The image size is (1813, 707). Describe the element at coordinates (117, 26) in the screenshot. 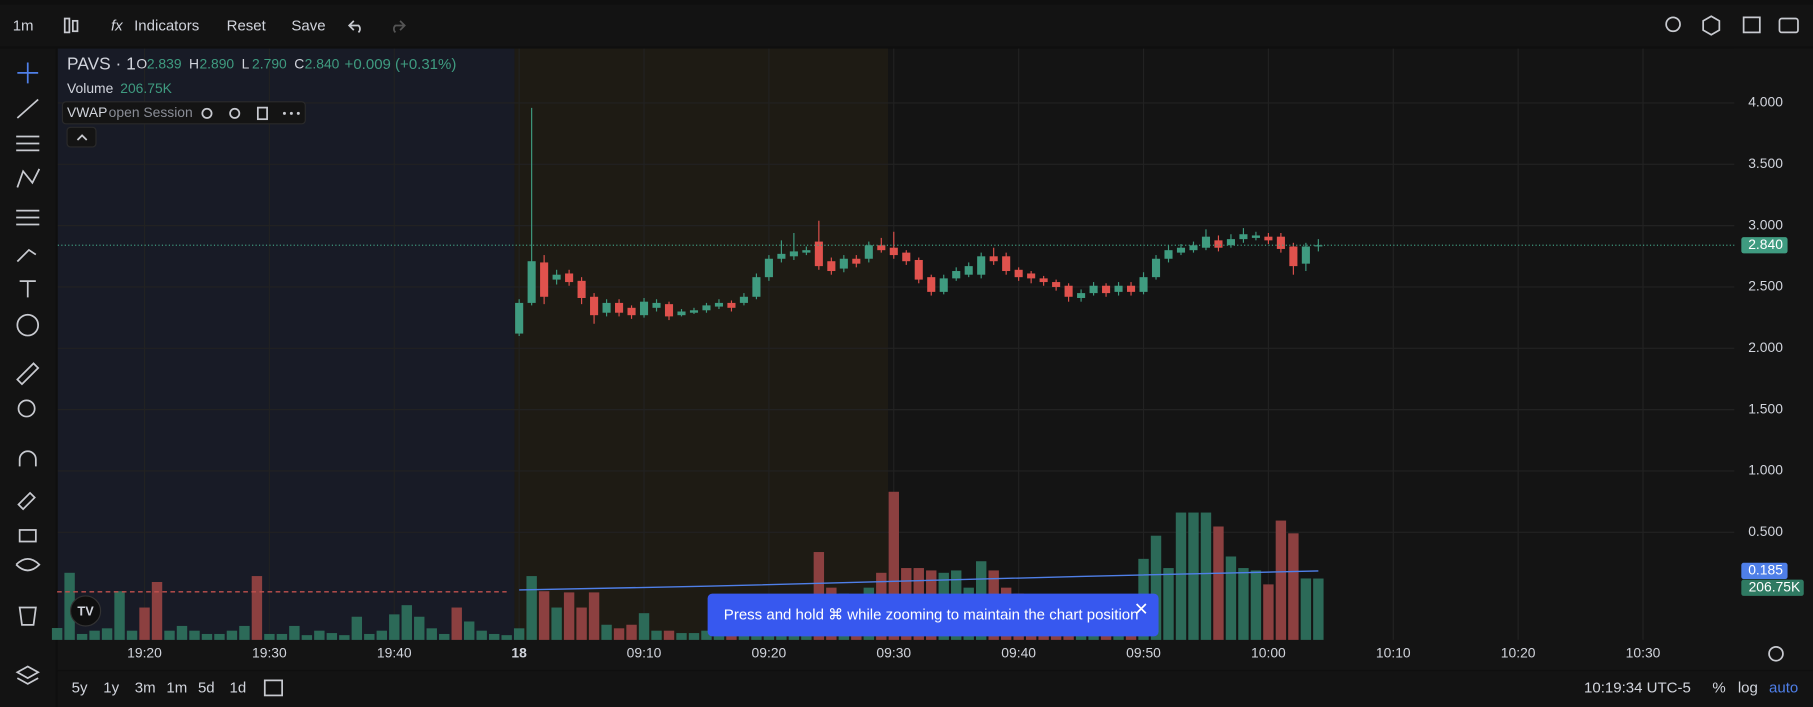

I see `indicators-icon: fx` at that location.